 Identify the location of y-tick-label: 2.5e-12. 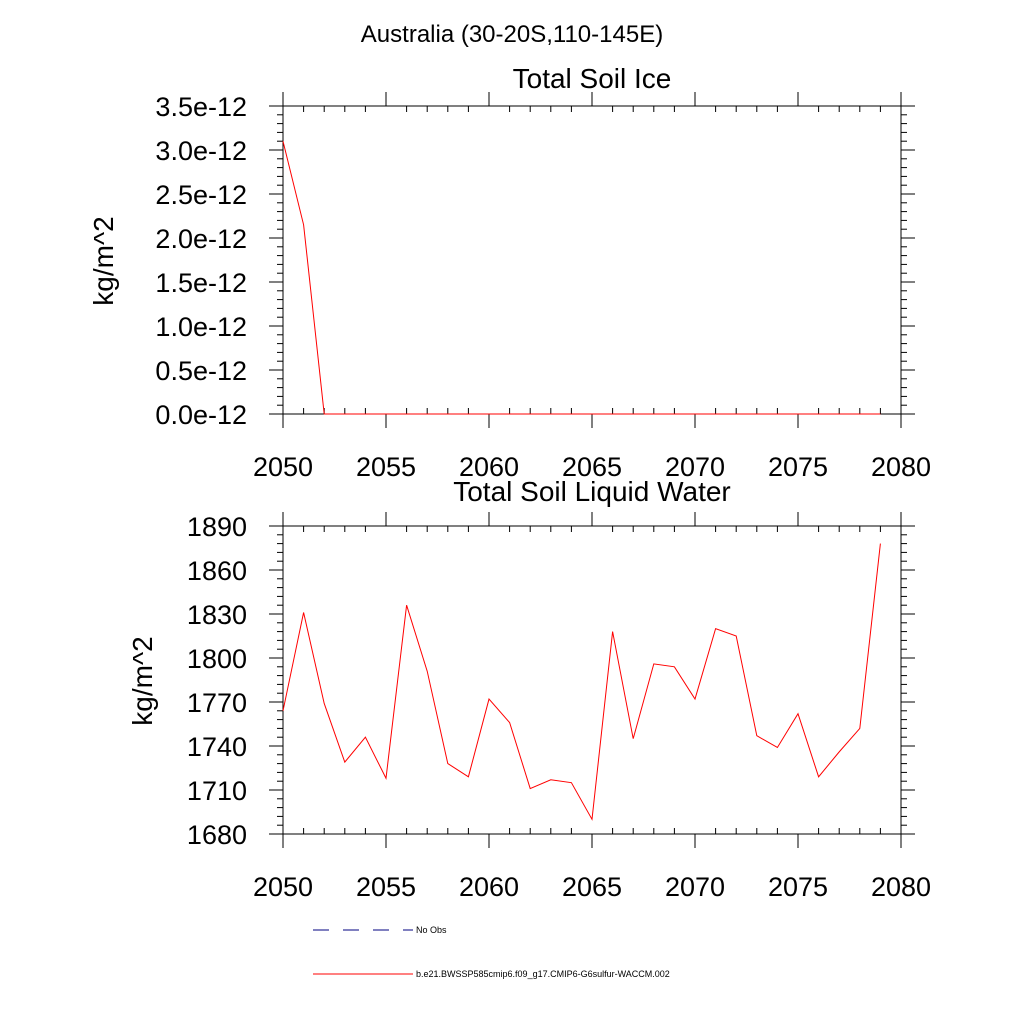
(201, 195).